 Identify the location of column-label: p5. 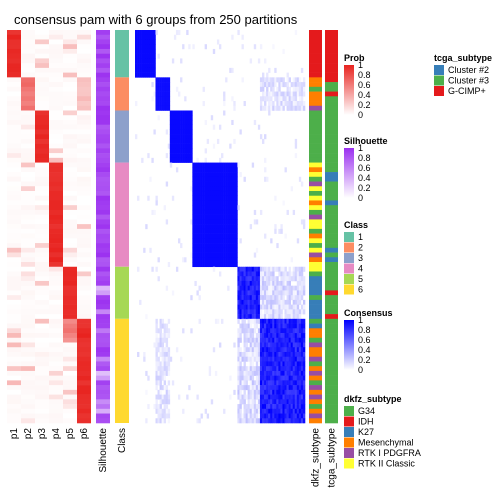
(70, 434).